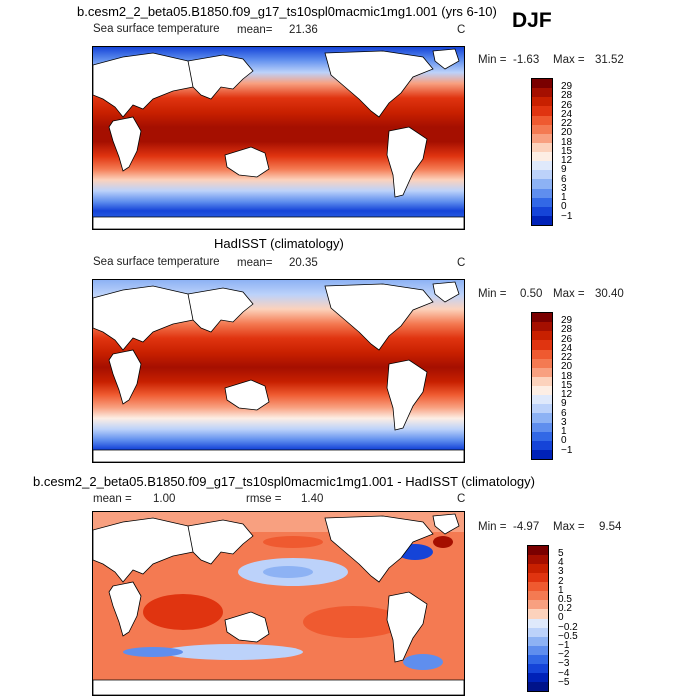 The width and height of the screenshot is (700, 700). What do you see at coordinates (303, 30) in the screenshot?
I see `panel1-mean: 21.36` at bounding box center [303, 30].